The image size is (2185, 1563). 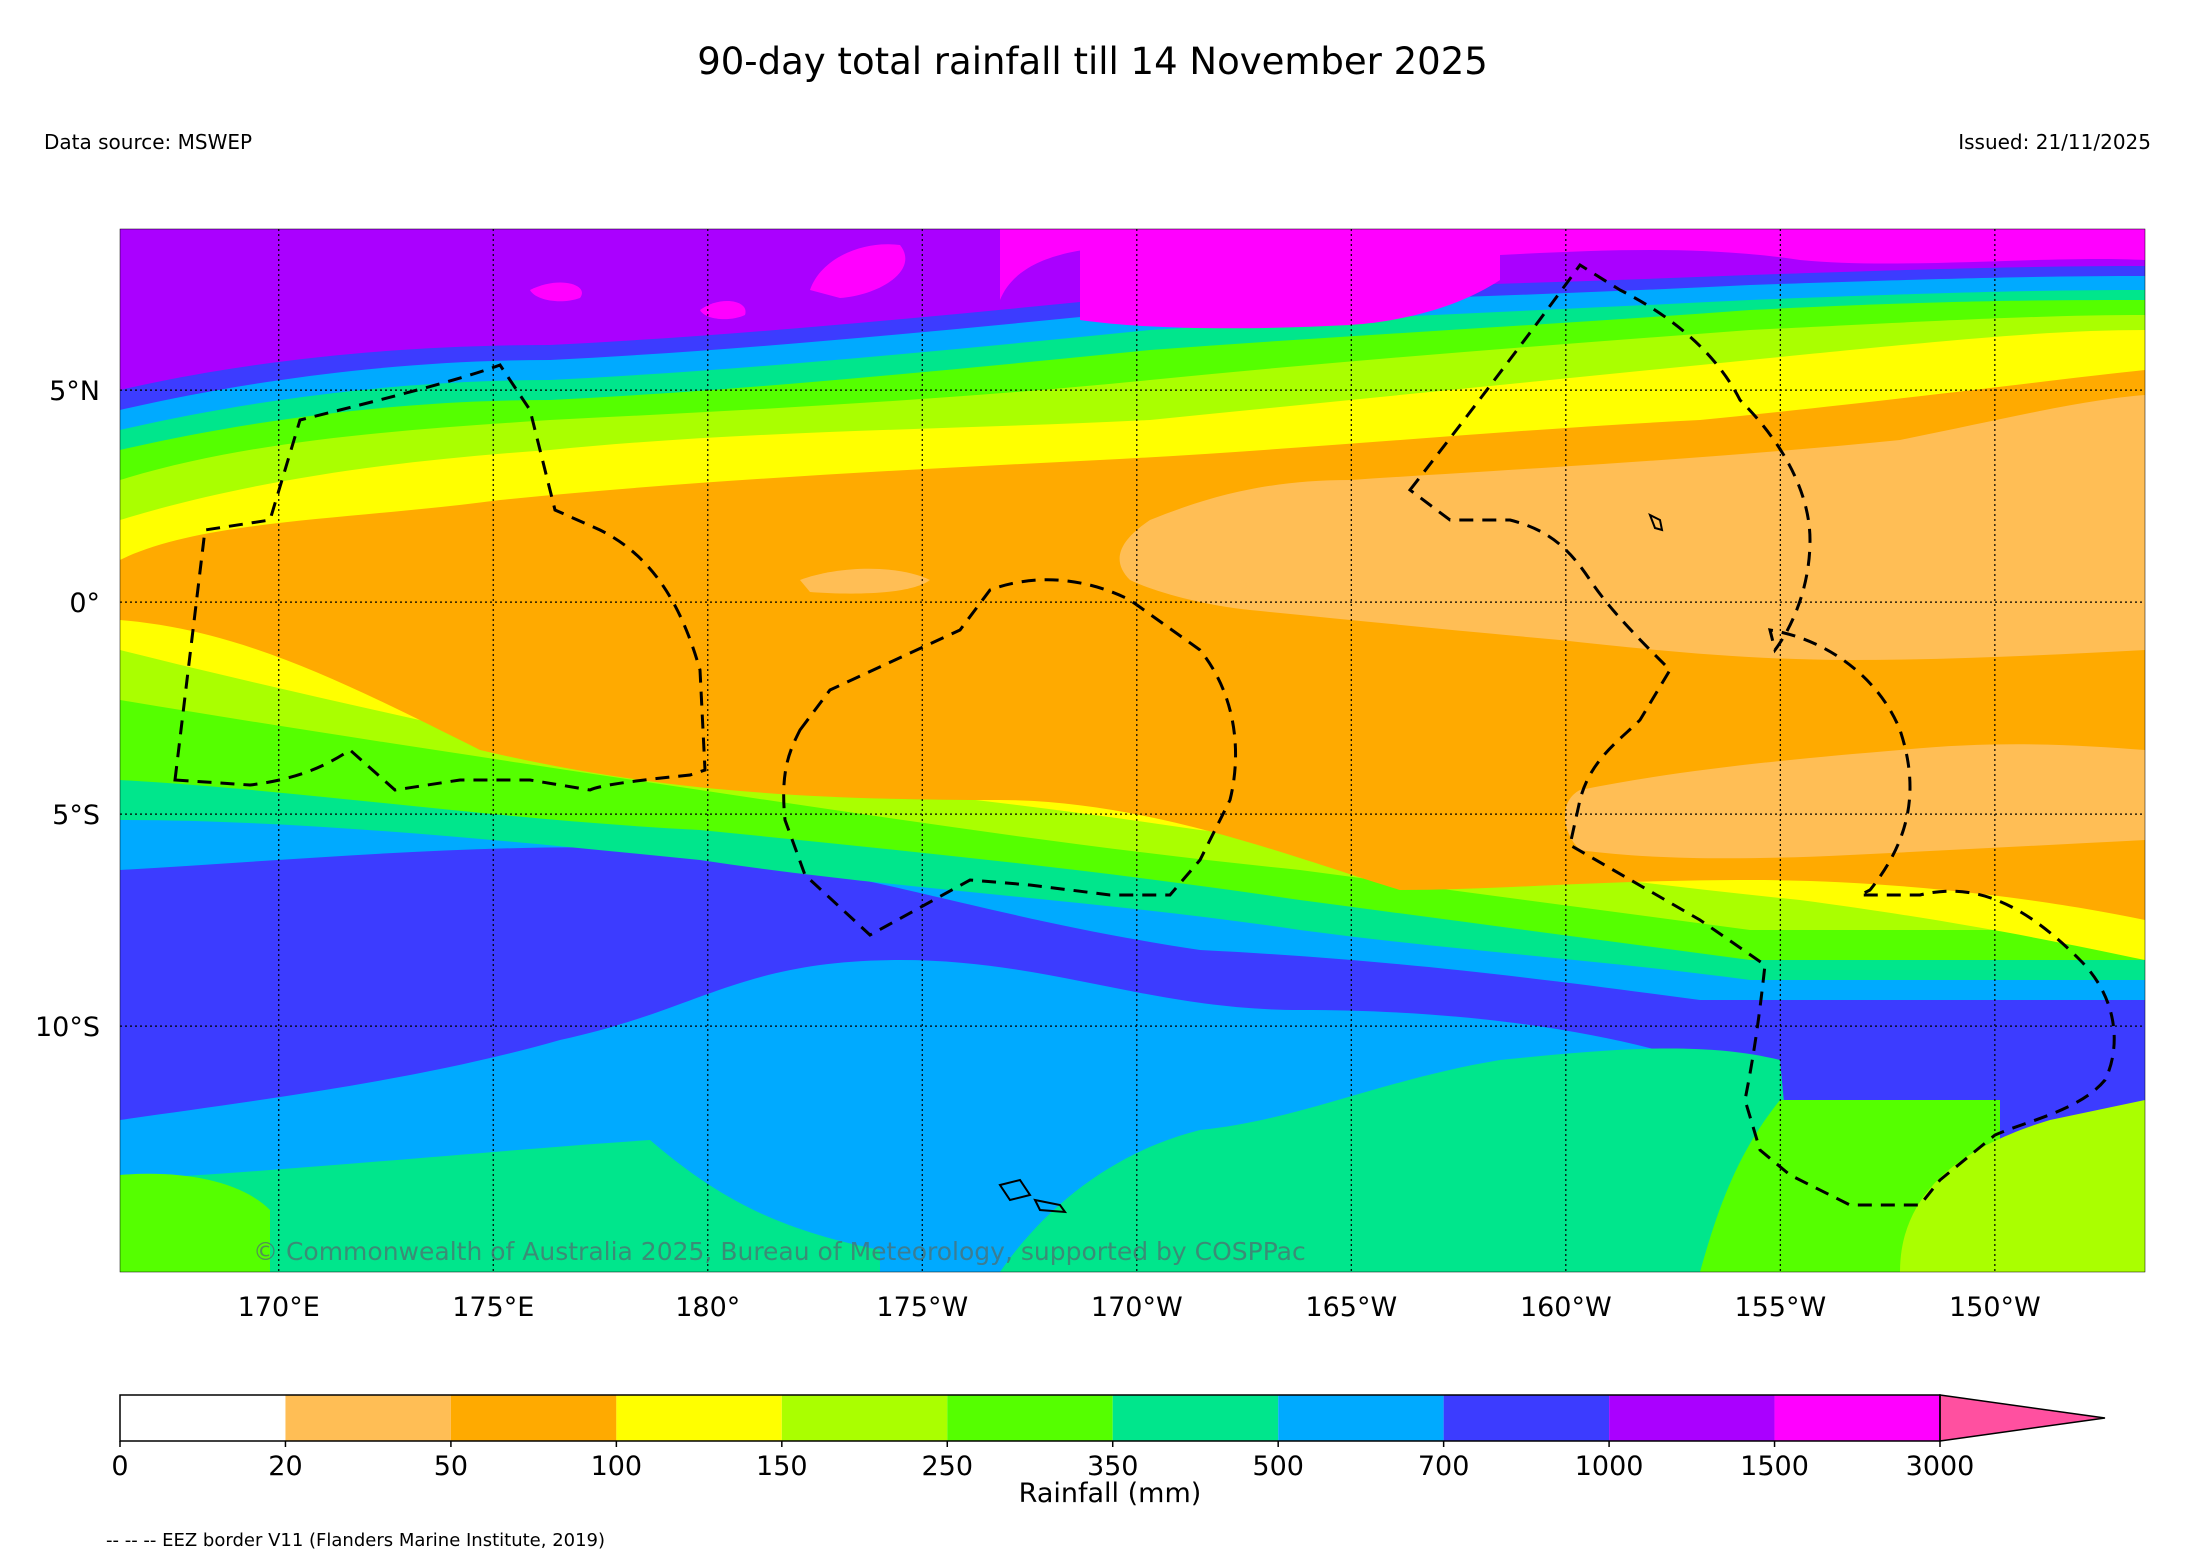 What do you see at coordinates (1995, 1307) in the screenshot?
I see `lon-tick-label: 150°W` at bounding box center [1995, 1307].